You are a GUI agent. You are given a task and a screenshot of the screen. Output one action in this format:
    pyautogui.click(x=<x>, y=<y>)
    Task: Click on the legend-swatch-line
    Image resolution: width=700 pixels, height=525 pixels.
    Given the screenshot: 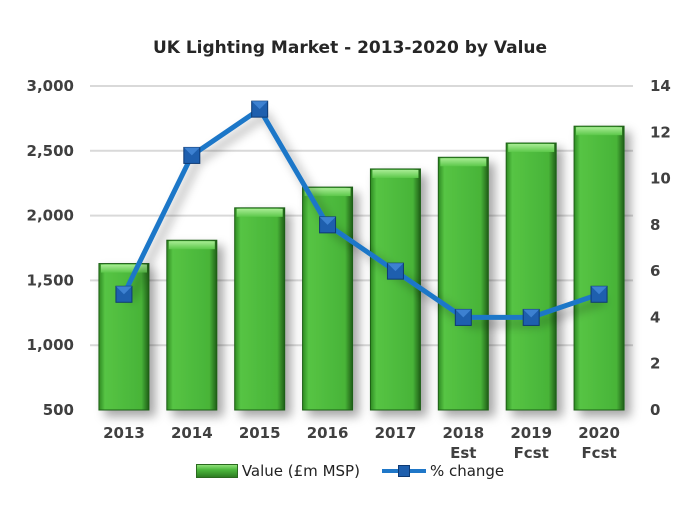 What is the action you would take?
    pyautogui.click(x=403, y=471)
    